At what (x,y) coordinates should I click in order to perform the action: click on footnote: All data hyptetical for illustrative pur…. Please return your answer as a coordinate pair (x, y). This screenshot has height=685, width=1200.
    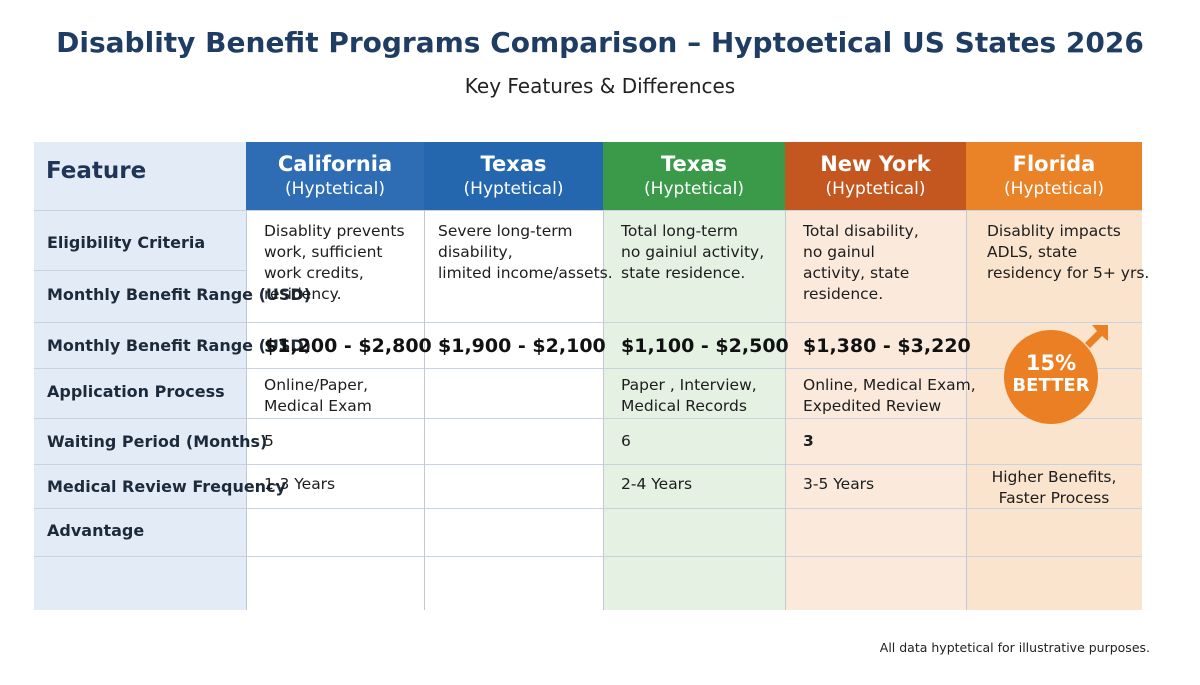
    Looking at the image, I should click on (1014, 647).